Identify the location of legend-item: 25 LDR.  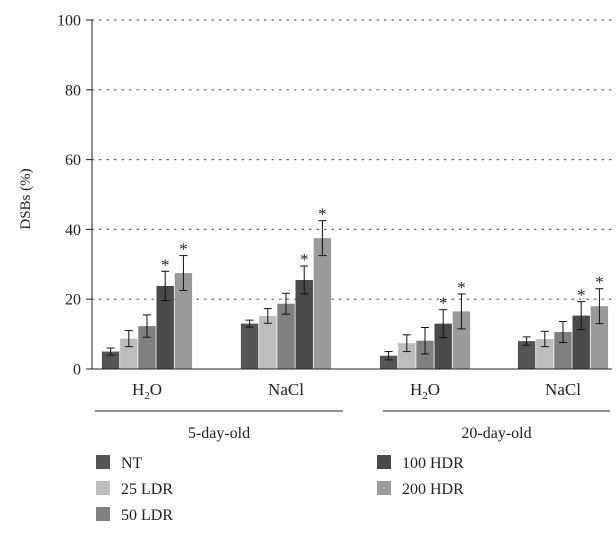
(134, 489).